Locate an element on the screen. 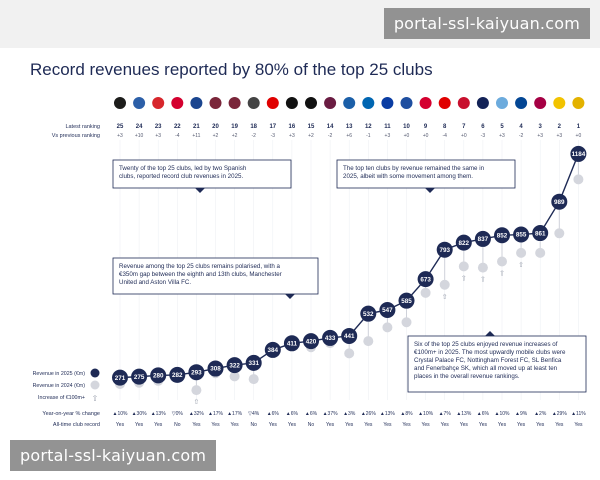 This screenshot has height=480, width=600. ranking-label: 9 is located at coordinates (426, 127).